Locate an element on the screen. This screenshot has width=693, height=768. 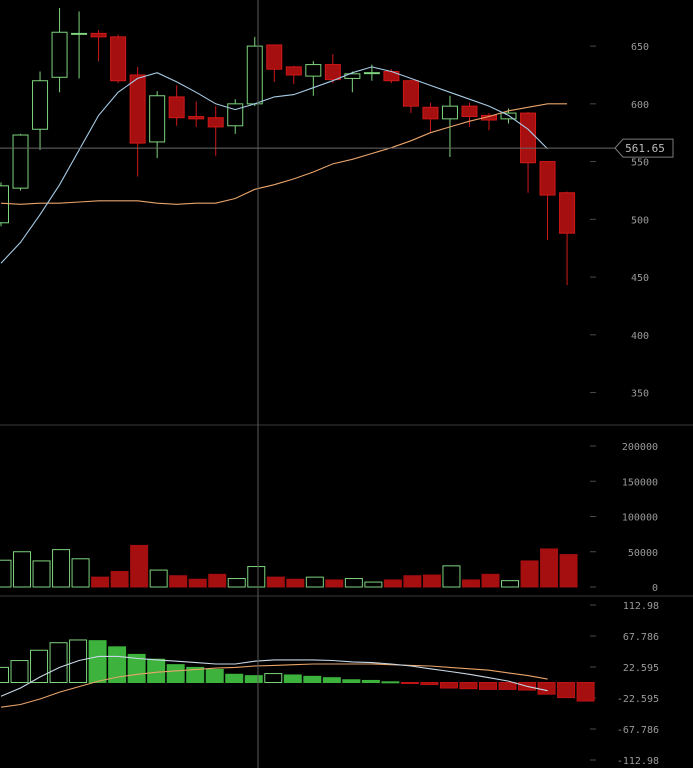
price-tick-label: 450 is located at coordinates (640, 278).